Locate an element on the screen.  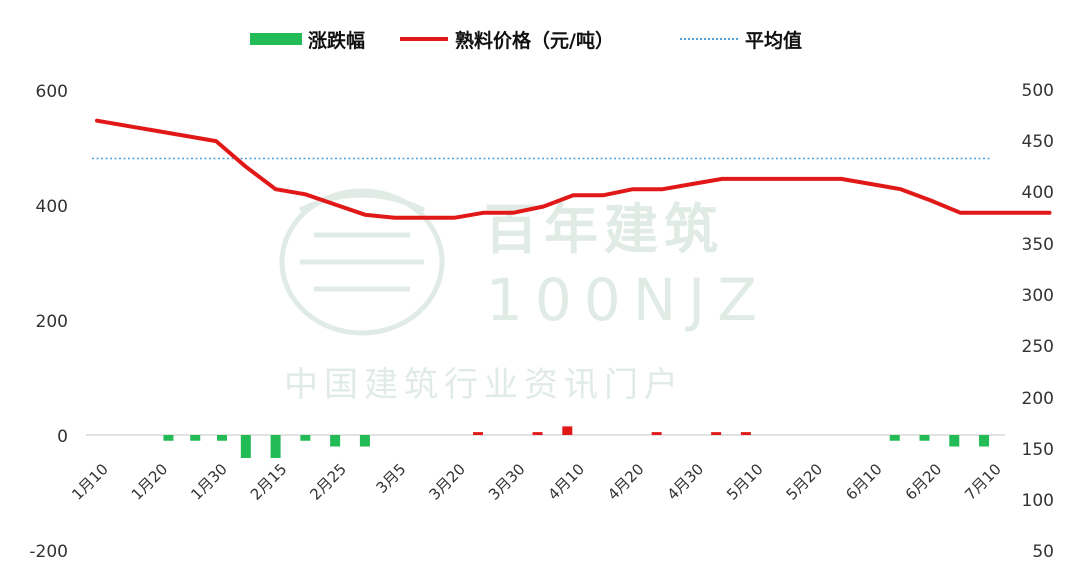
legend: 涨跌幅 熟料价格（元/吨） 平均值 is located at coordinates (526, 40).